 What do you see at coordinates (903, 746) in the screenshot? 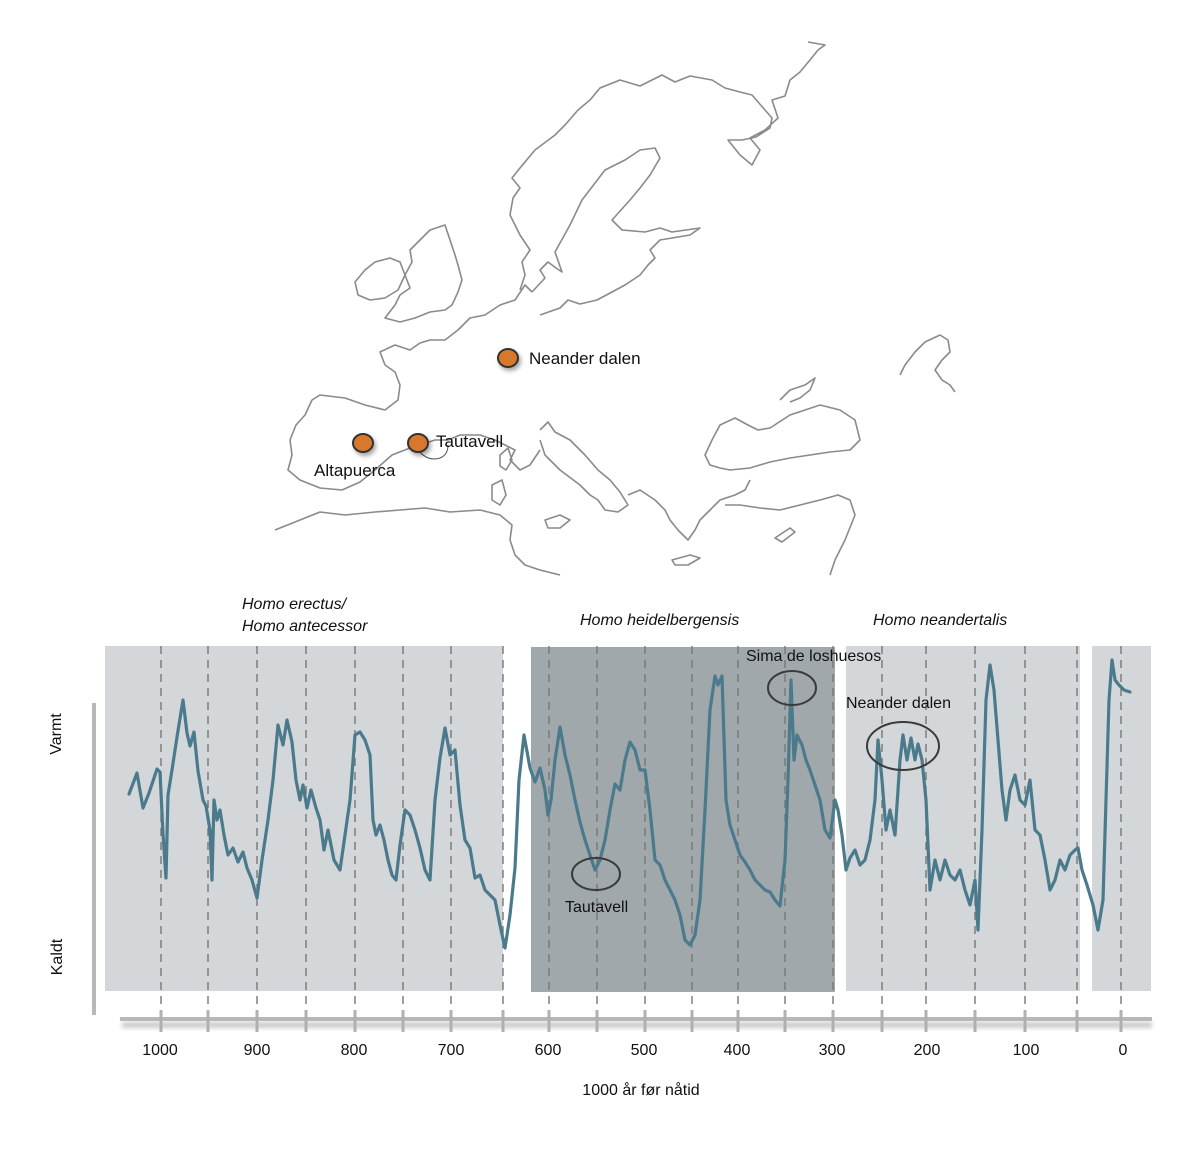
I see `annotation-circle-neander` at bounding box center [903, 746].